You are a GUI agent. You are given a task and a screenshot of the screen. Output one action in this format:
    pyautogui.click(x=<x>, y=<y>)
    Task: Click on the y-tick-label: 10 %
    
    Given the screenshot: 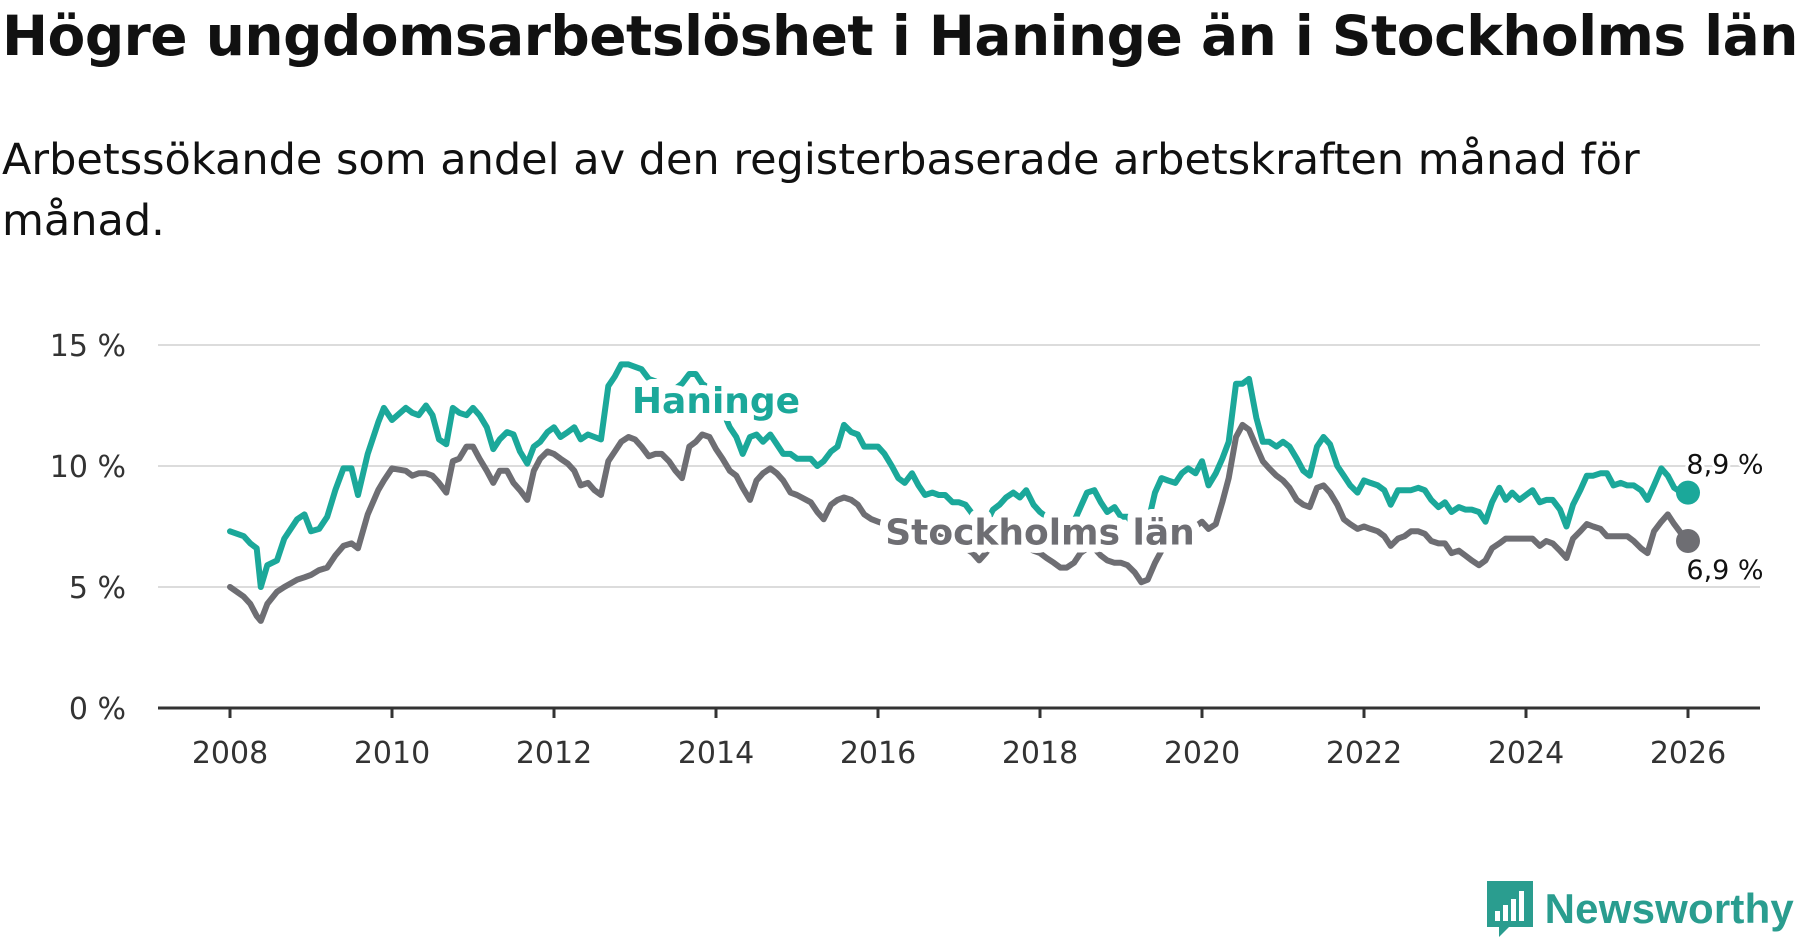 What is the action you would take?
    pyautogui.click(x=88, y=467)
    